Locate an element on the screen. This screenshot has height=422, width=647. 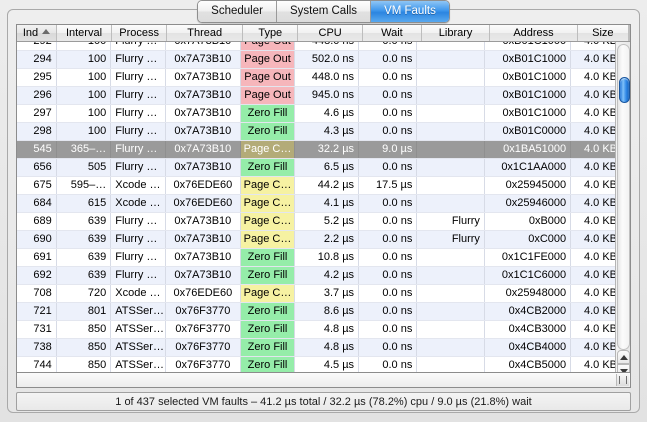
cell-ind: 297 is located at coordinates (37, 113).